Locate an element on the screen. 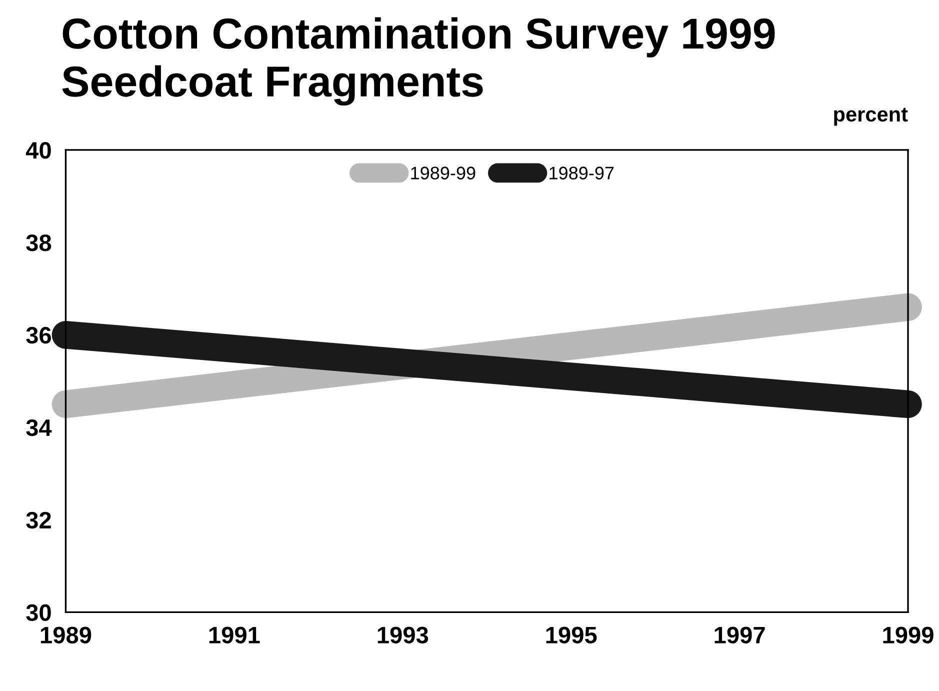 This screenshot has width=939, height=691. y-tick-label: 38 is located at coordinates (39, 243).